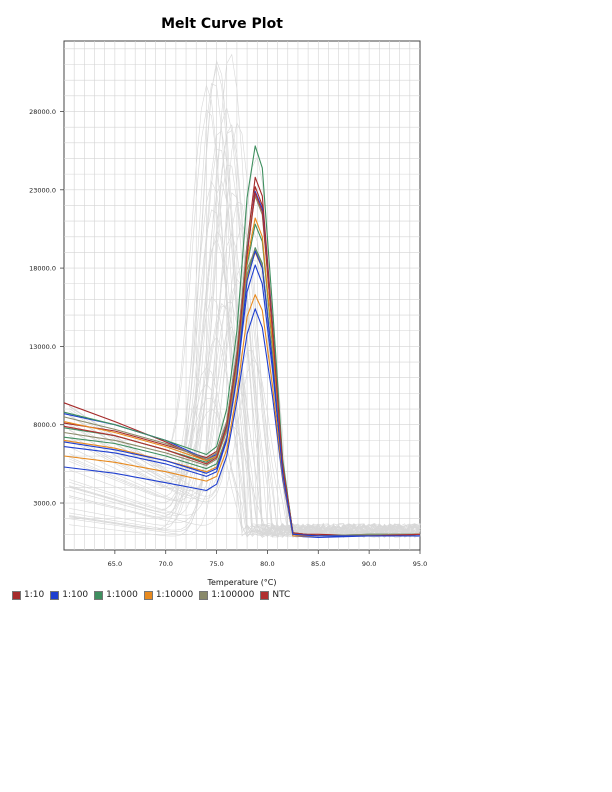 Image resolution: width=612 pixels, height=792 pixels. Describe the element at coordinates (122, 595) in the screenshot. I see `legend-label: 1:1000` at that location.